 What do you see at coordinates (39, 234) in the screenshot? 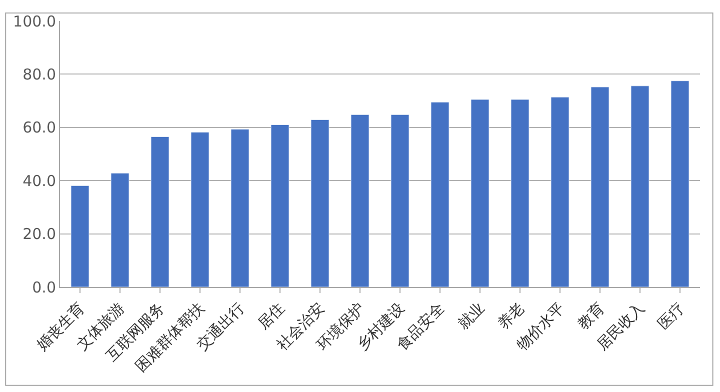
I see `y-tick-label: 20.0` at bounding box center [39, 234].